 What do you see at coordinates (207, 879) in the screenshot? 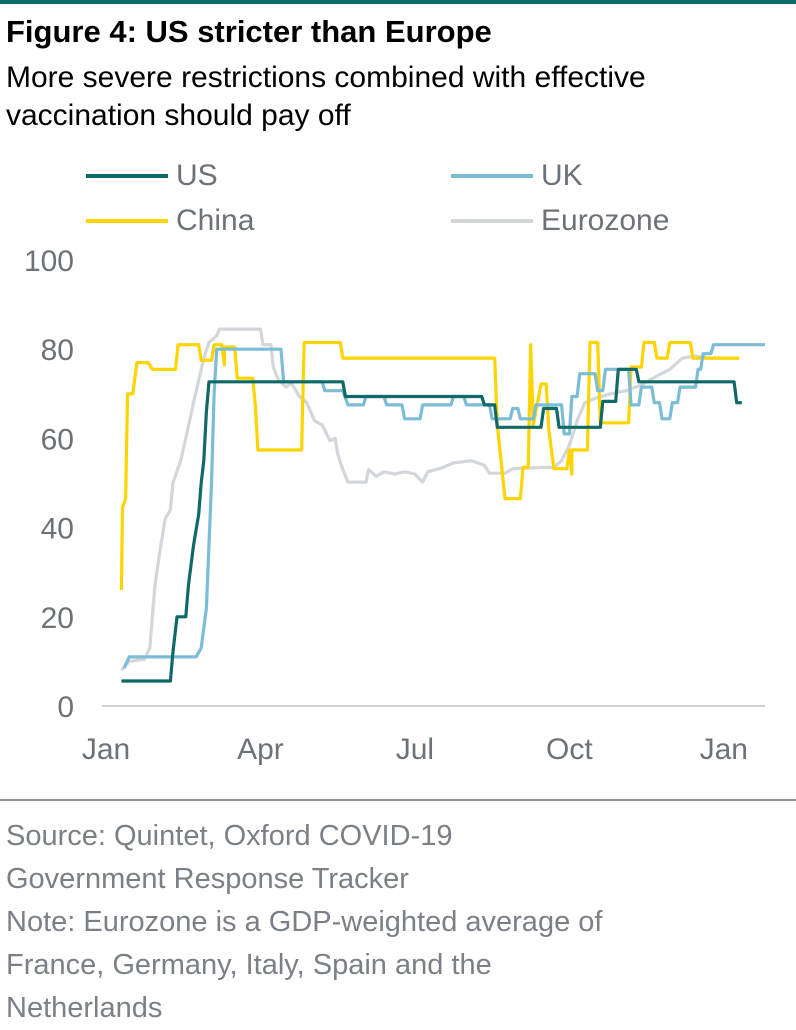
I see `source-line-2: Government Response Tracker` at bounding box center [207, 879].